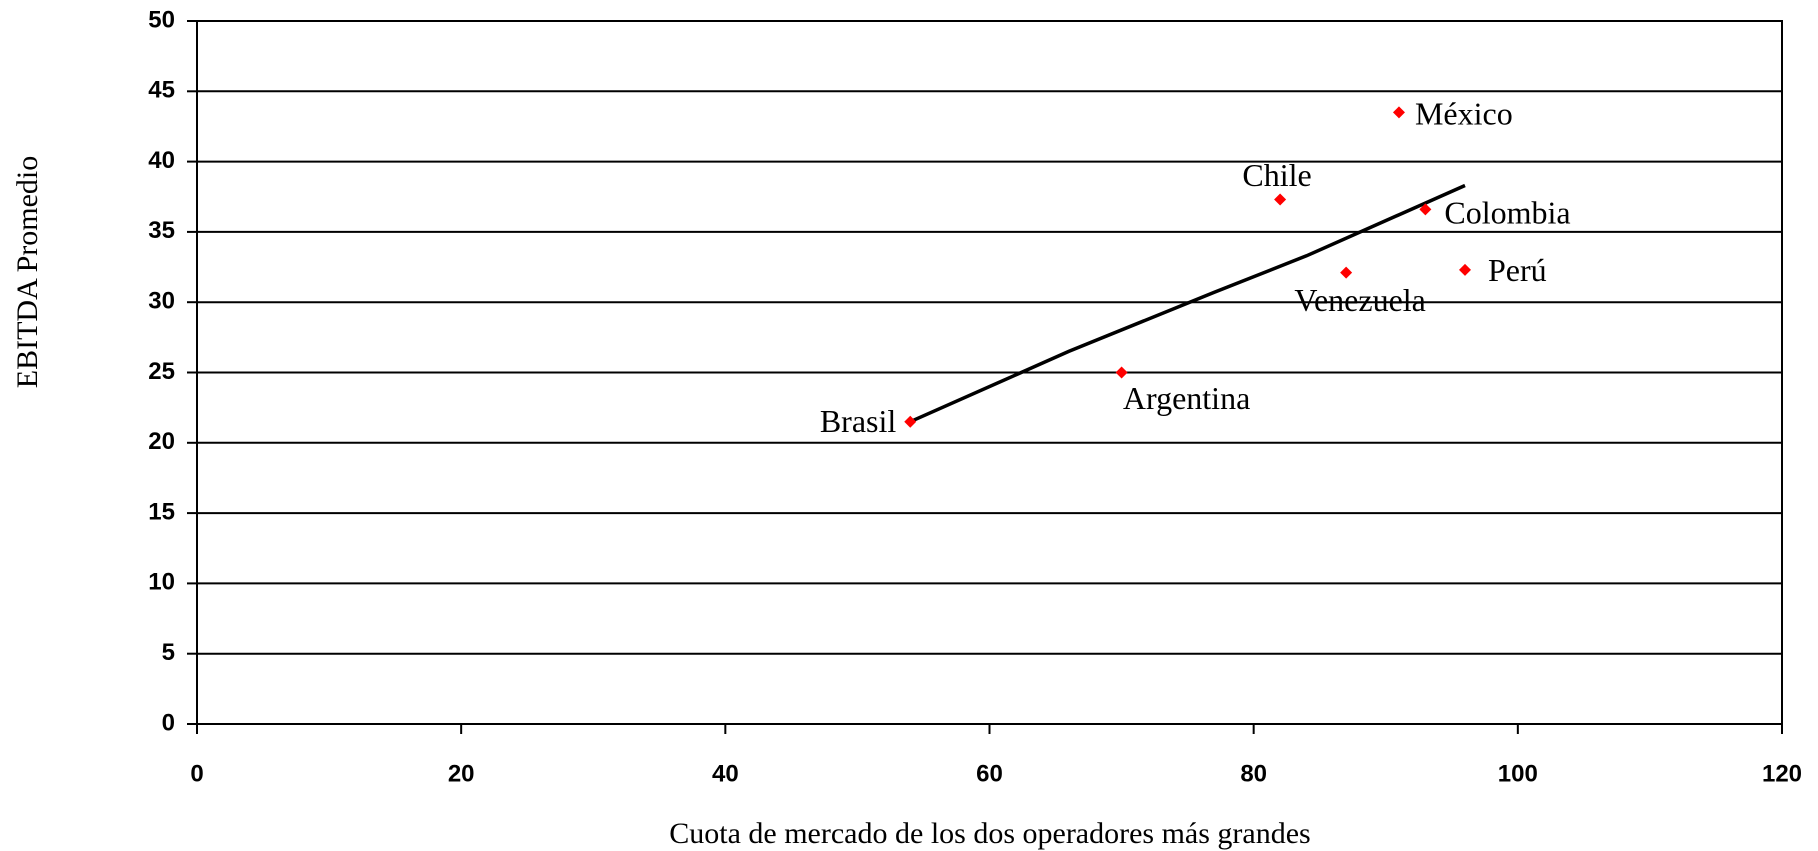  Describe the element at coordinates (168, 722) in the screenshot. I see `y-tick-label: 0` at that location.